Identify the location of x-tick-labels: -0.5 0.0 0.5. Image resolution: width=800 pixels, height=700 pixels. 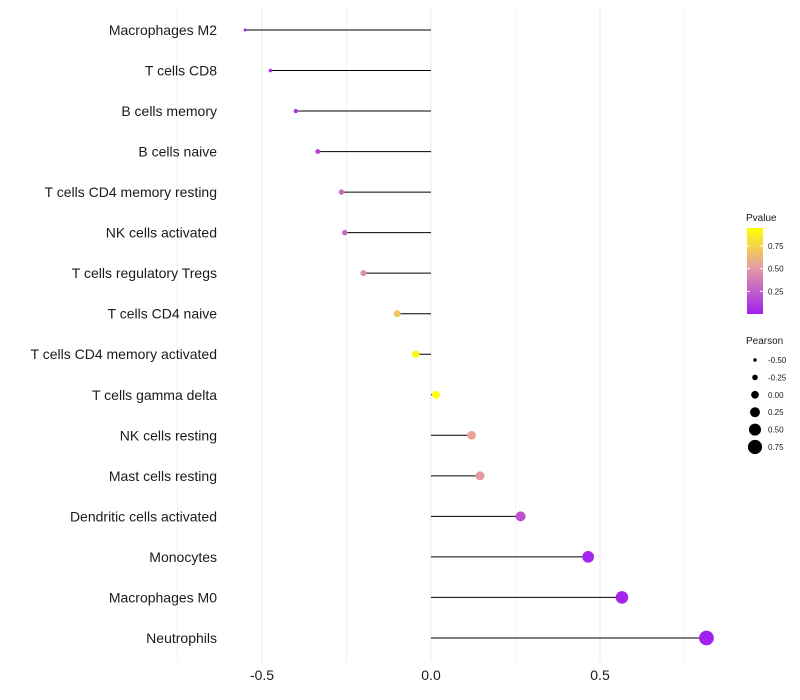
(430, 675).